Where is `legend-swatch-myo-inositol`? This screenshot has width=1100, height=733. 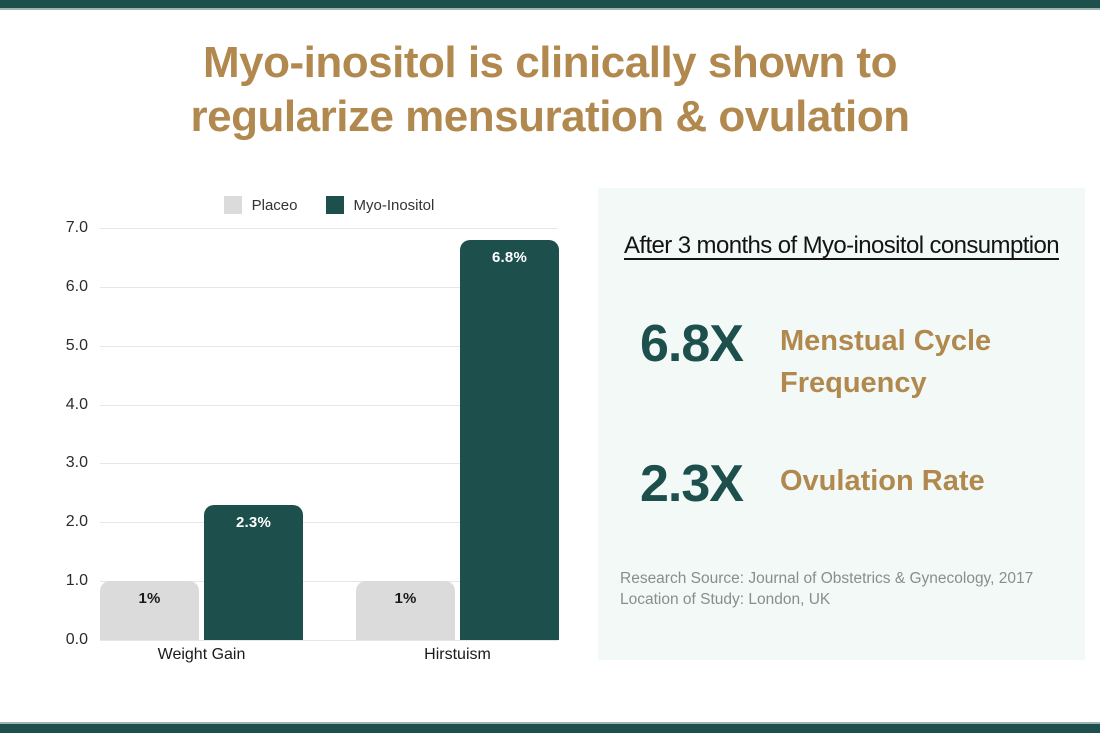
legend-swatch-myo-inositol is located at coordinates (334, 205).